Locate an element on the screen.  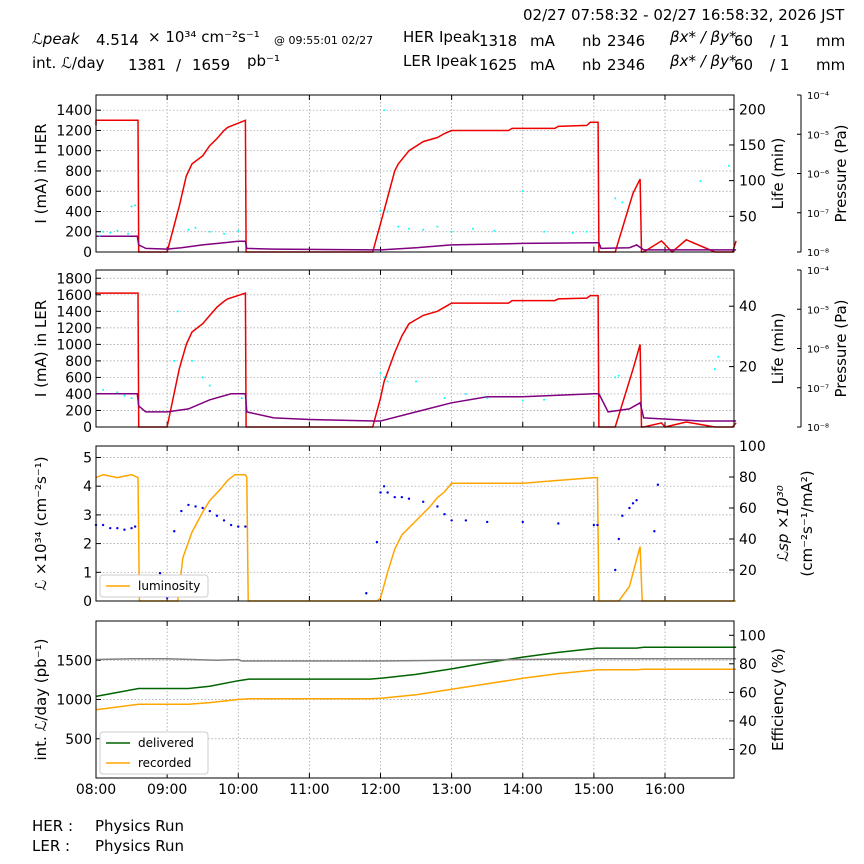
series-her-current is located at coordinates (416, 186).